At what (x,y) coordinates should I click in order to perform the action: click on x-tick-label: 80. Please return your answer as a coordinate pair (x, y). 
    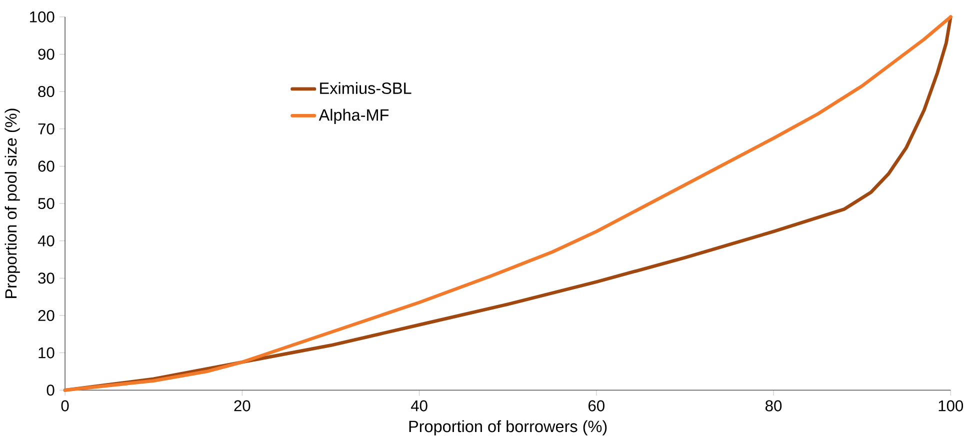
    Looking at the image, I should click on (774, 406).